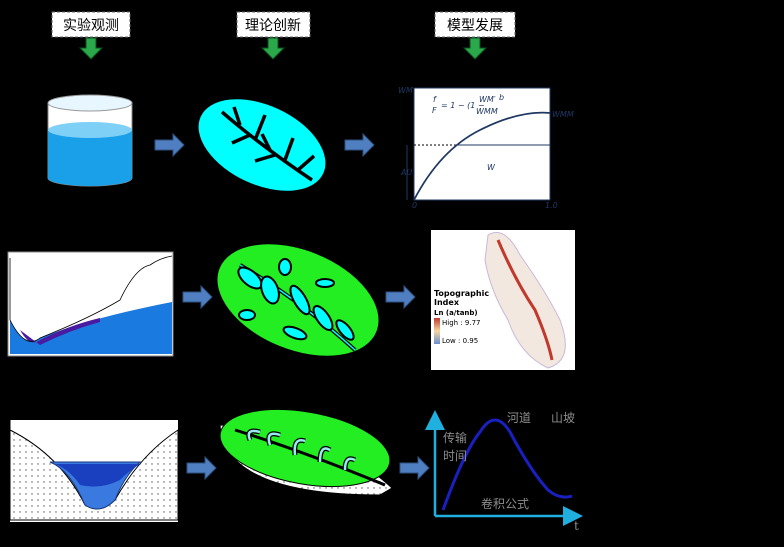 The width and height of the screenshot is (784, 547). What do you see at coordinates (519, 418) in the screenshot?
I see `annotation: 河道` at bounding box center [519, 418].